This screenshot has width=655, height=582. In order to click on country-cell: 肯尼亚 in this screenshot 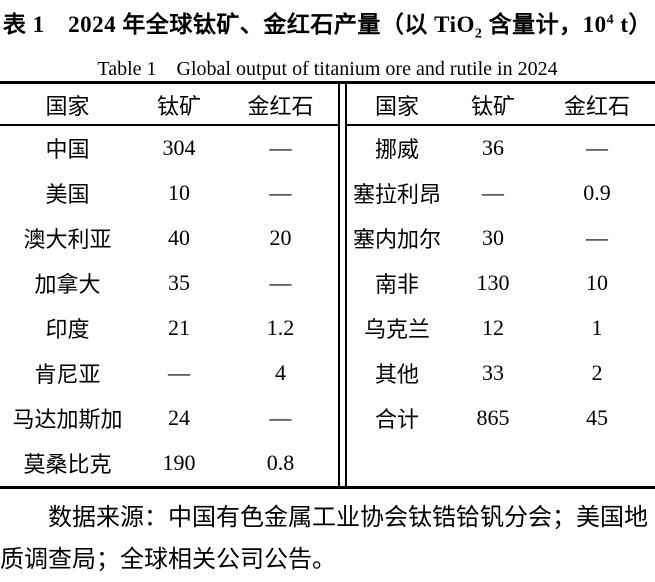, I will do `click(67, 374)`.